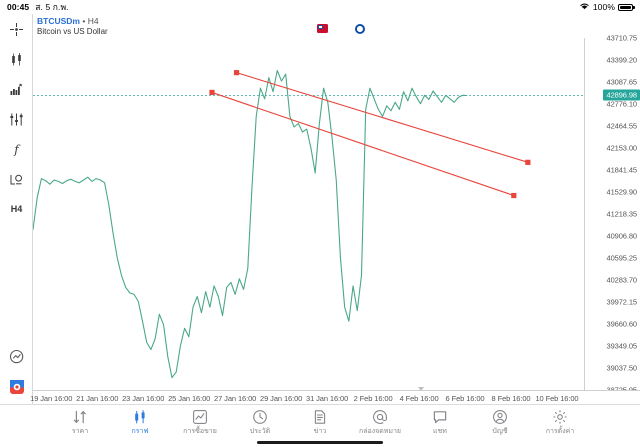  I want to click on nav-item-chat-bubble: แชท, so click(440, 422).